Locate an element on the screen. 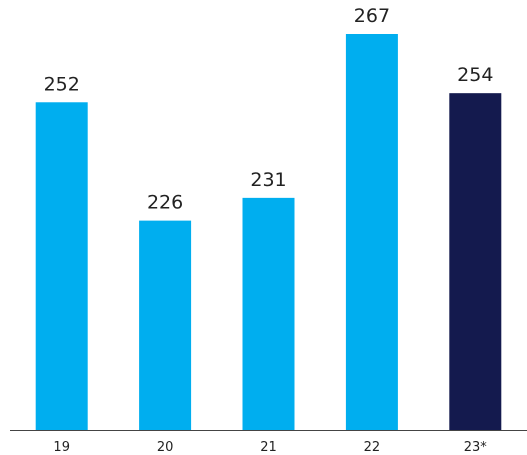 The image size is (527, 455). bar-value-label: 254 is located at coordinates (475, 75).